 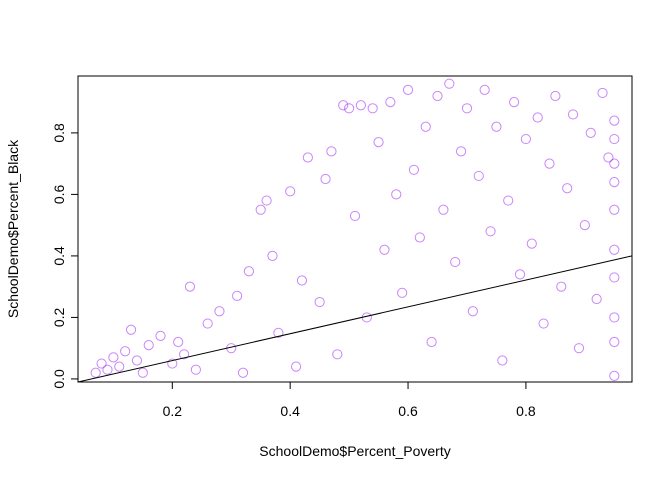 I want to click on x-tick-label-2: 0.6, so click(x=408, y=411).